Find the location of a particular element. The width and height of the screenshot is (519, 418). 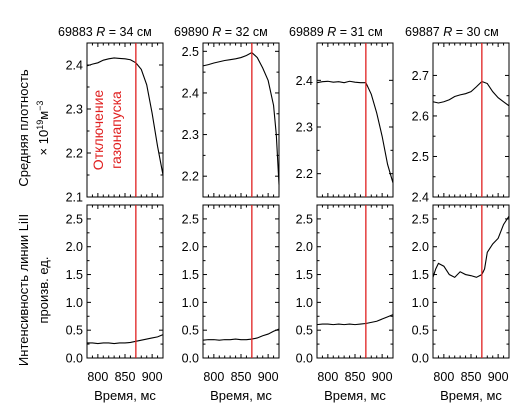

panel-density-1: 2.1 2.2 2.3 2.4 is located at coordinates (115, 123).